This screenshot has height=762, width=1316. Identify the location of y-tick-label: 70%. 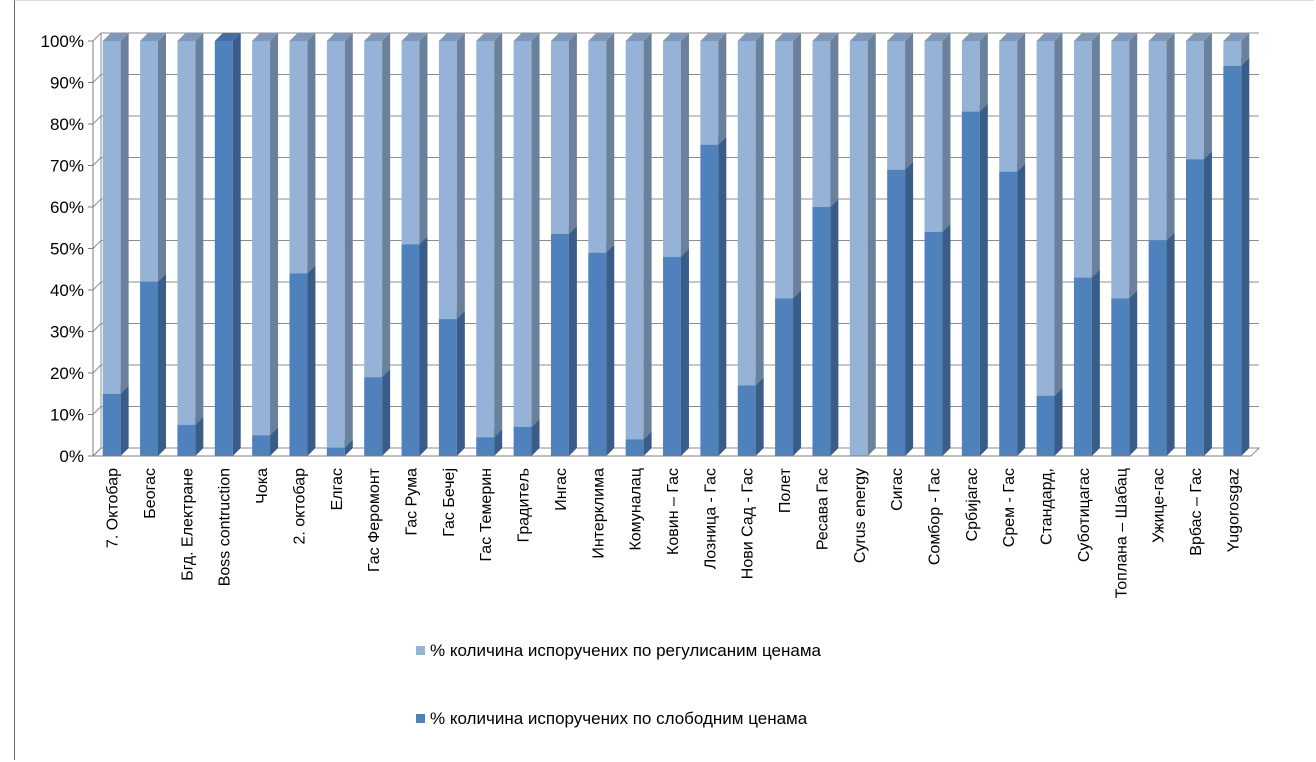
(67, 166).